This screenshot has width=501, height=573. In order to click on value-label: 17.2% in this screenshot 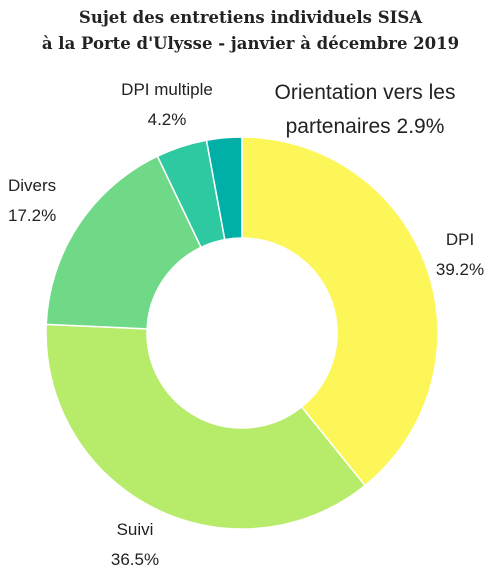, I will do `click(32, 215)`.